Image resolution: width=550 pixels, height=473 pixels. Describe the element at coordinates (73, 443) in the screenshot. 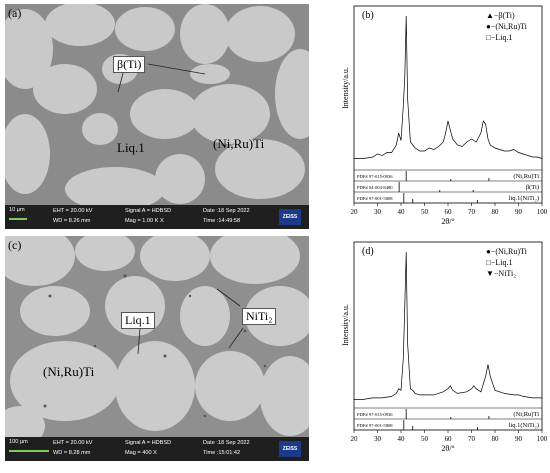

I see `eht-c: EHT = 20.00 kV` at that location.